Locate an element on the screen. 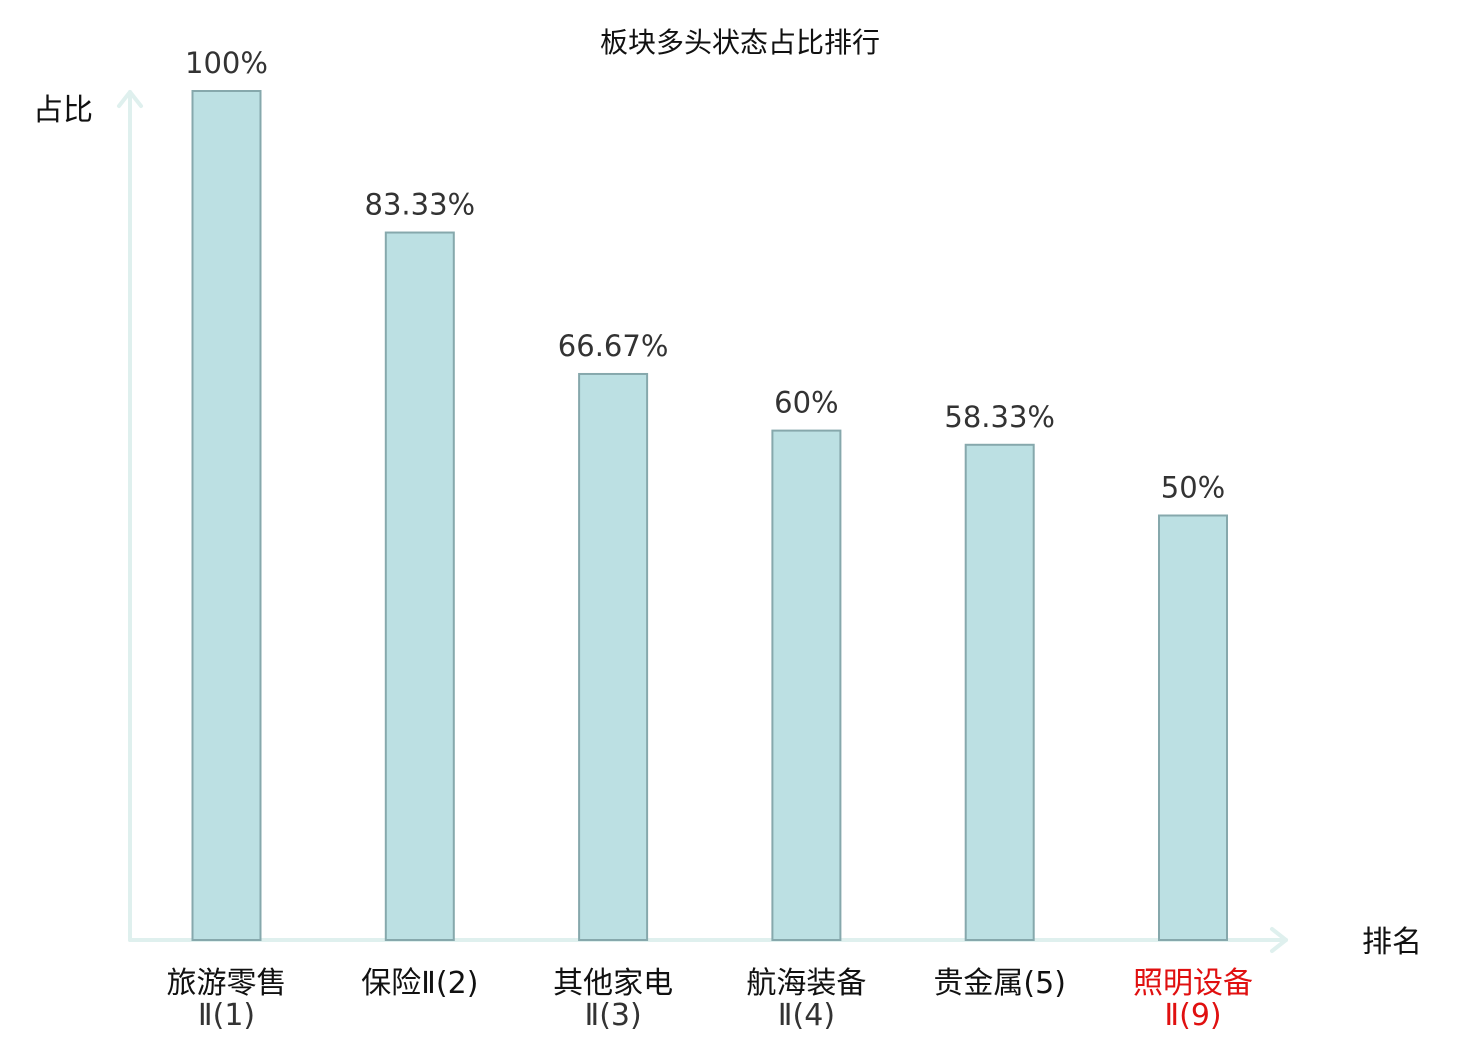 The width and height of the screenshot is (1480, 1040). x-tick-label-4: 航海装备 is located at coordinates (806, 983).